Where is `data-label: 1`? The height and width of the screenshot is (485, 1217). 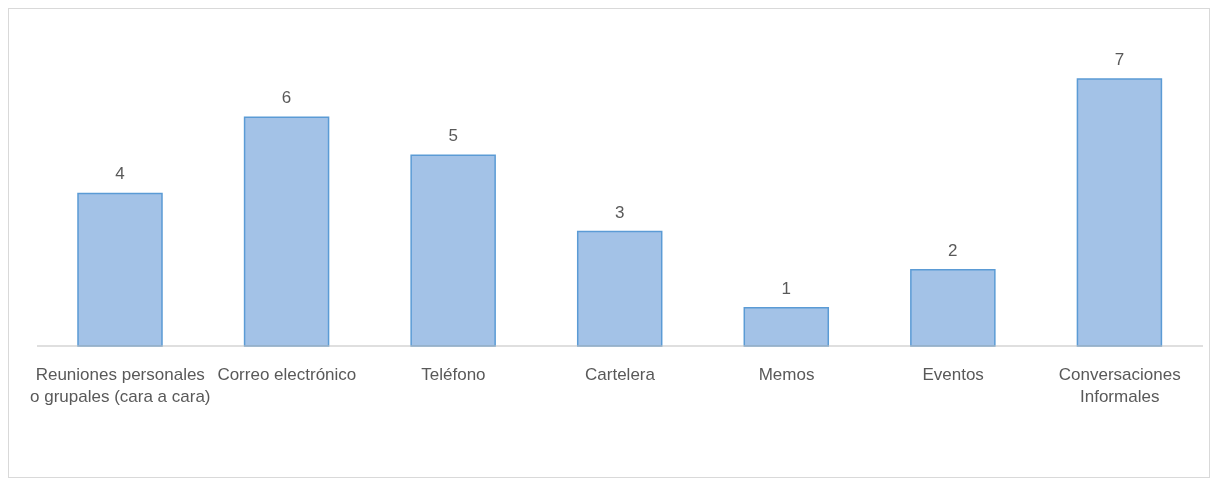 data-label: 1 is located at coordinates (786, 288).